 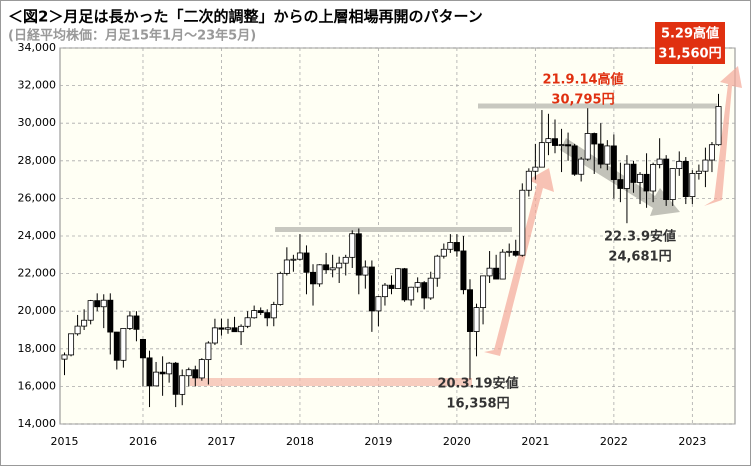 I want to click on x-tick-label: 2022, so click(x=614, y=441).